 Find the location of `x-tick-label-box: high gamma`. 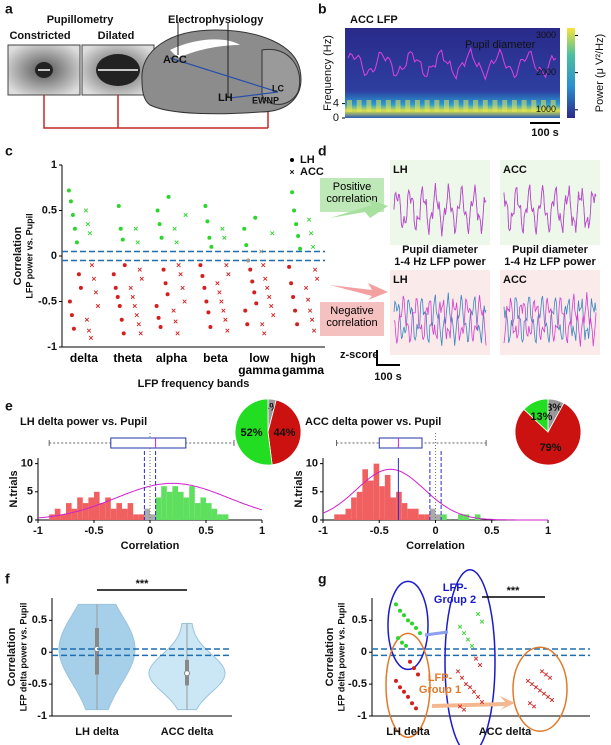

x-tick-label-box: high gamma is located at coordinates (303, 364).